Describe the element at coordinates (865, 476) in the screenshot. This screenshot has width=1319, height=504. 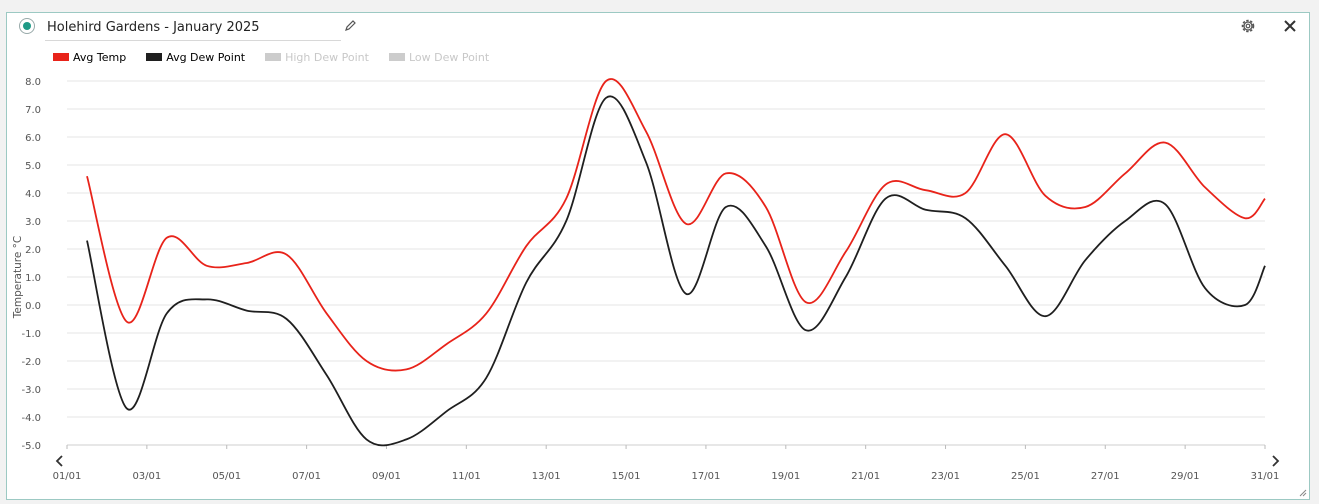
I see `x-tick-label: 21/01` at that location.